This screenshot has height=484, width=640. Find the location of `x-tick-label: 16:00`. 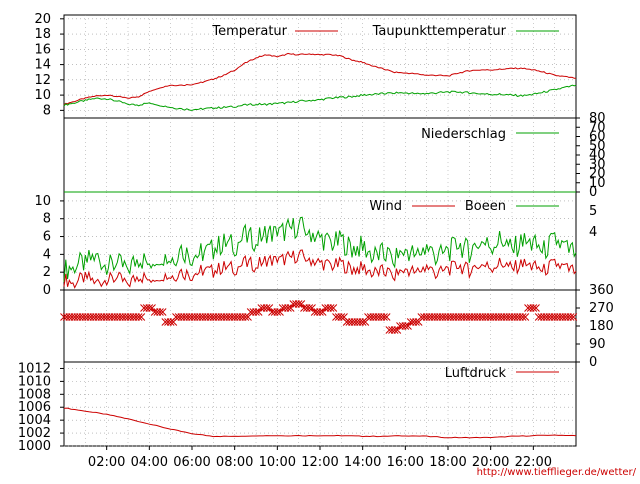

x-tick-label: 16:00 is located at coordinates (405, 462).